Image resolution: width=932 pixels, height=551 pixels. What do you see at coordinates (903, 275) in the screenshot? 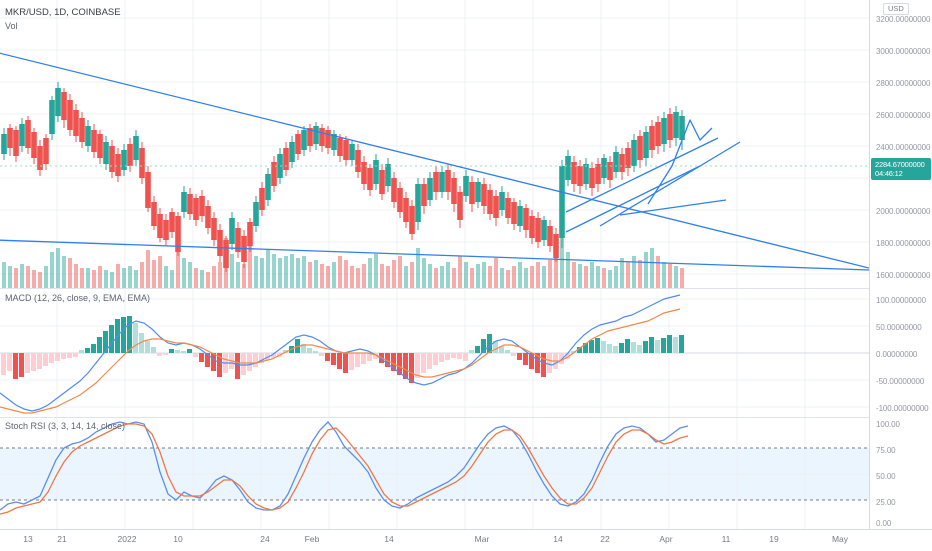
I see `price-tick-1600: 1600.00000000` at bounding box center [903, 275].